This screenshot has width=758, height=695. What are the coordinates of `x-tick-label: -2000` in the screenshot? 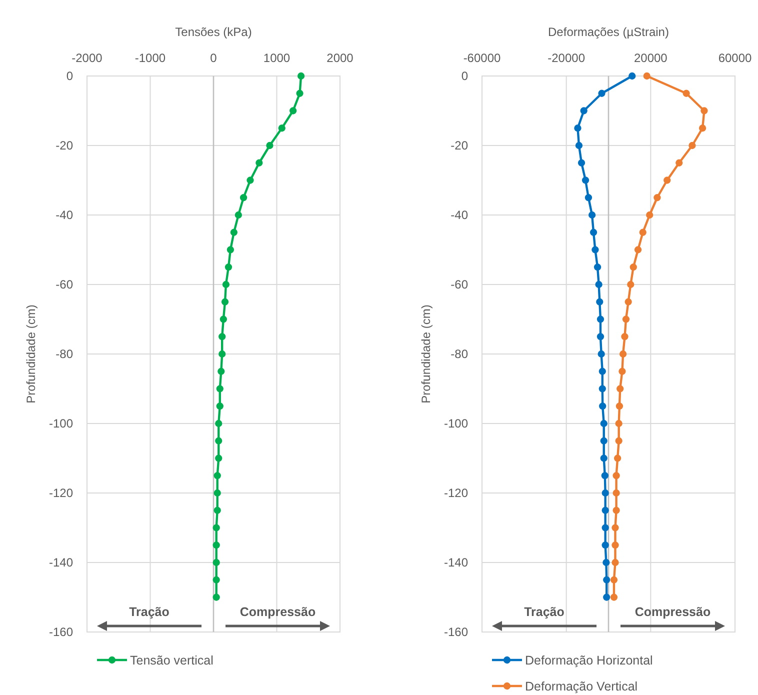 It's located at (87, 58).